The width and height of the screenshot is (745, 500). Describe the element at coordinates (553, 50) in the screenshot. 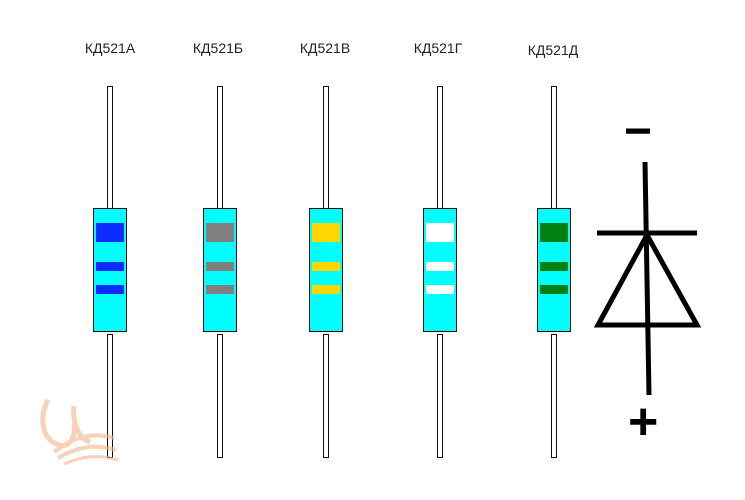

I see `diode-label-d: КД521Д` at that location.